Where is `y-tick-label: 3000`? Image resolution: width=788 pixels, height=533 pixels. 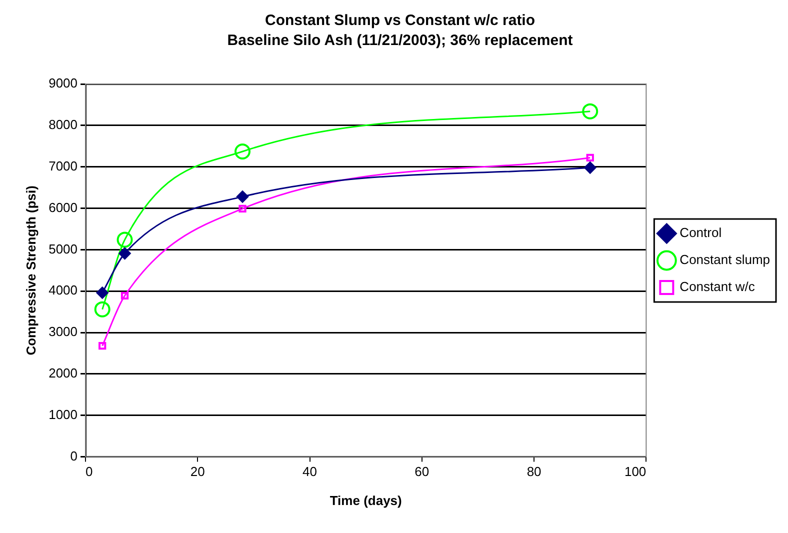
y-tick-label: 3000 is located at coordinates (63, 332).